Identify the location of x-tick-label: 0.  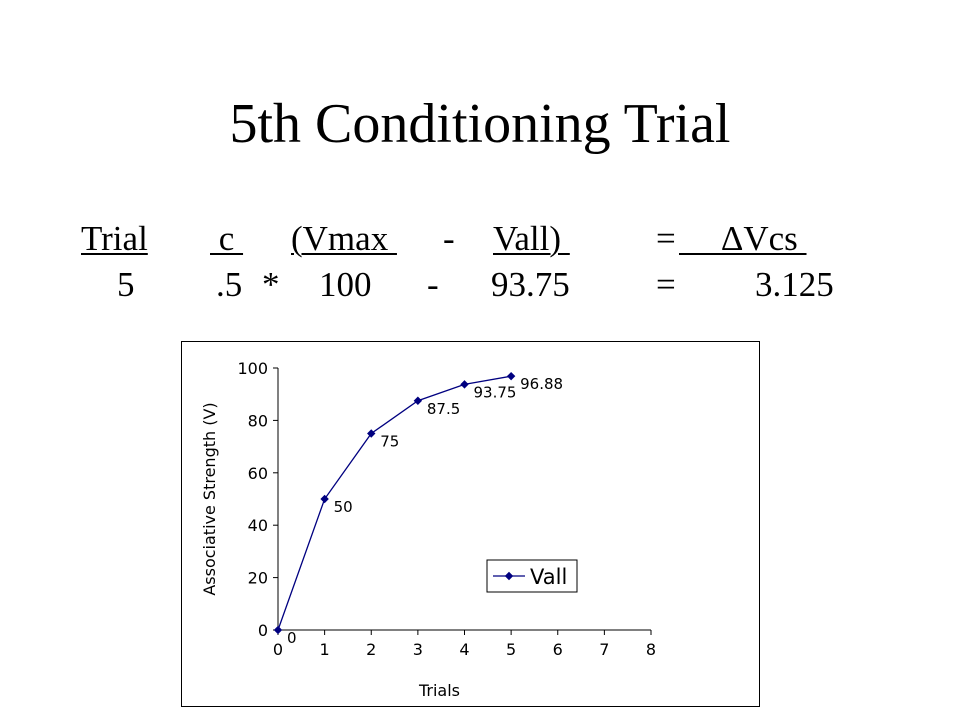
(278, 649).